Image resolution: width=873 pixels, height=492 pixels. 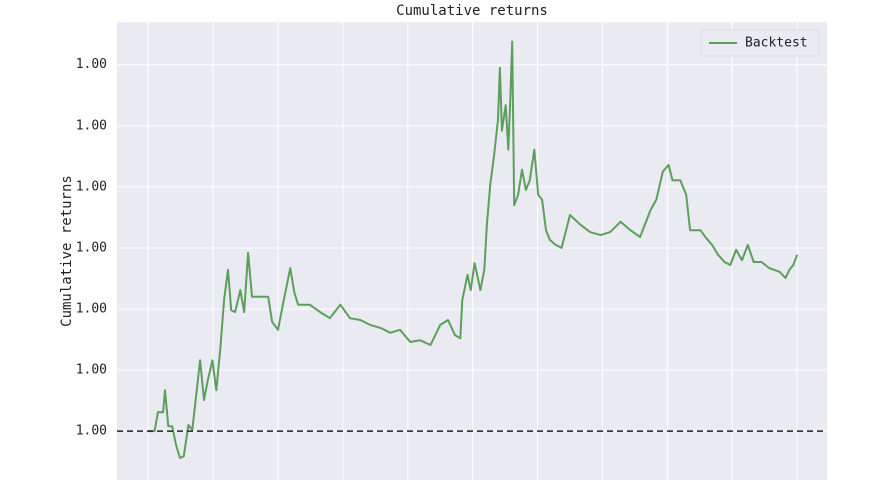 I want to click on y-axis-label: Cumulative returns, so click(x=67, y=251).